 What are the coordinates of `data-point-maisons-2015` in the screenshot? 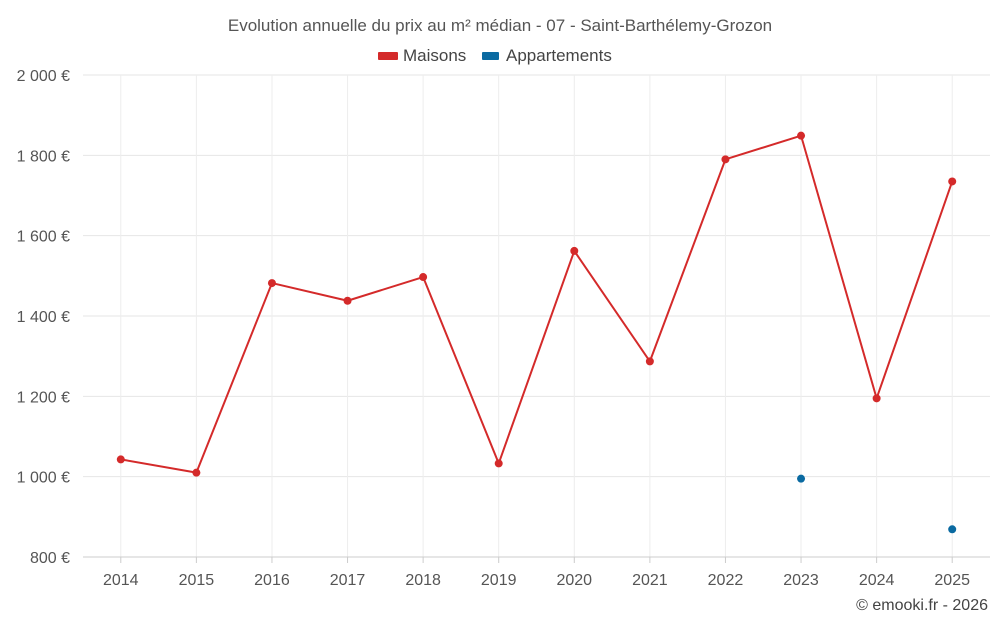 It's located at (196, 472).